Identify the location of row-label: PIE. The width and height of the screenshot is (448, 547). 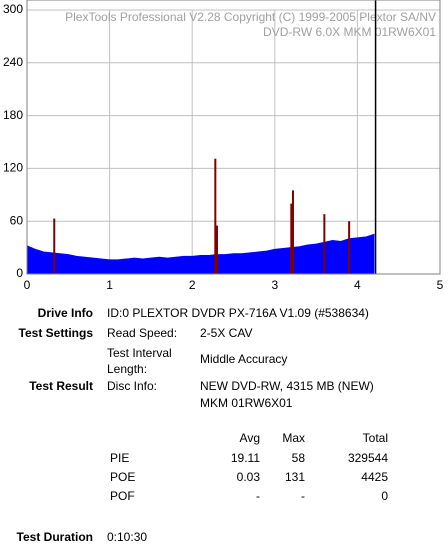
(120, 458).